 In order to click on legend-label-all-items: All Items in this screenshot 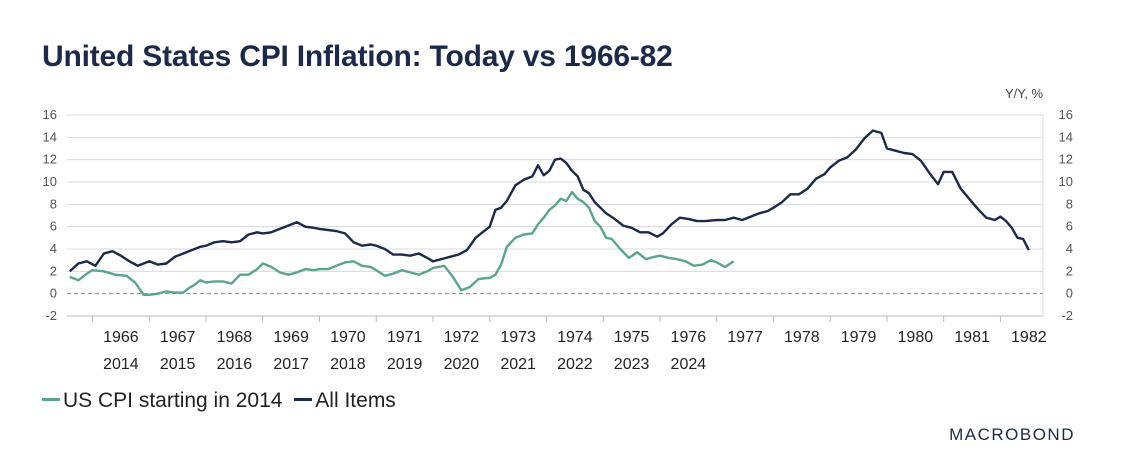, I will do `click(355, 400)`.